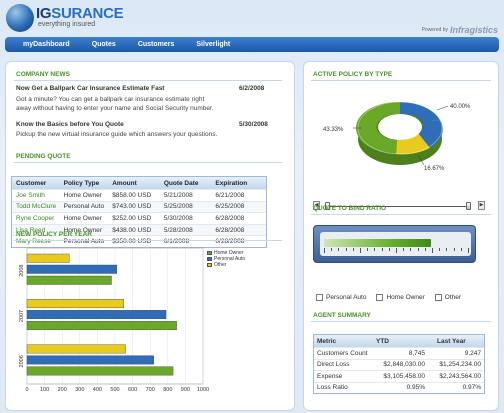 The height and width of the screenshot is (413, 504). What do you see at coordinates (342, 353) in the screenshot?
I see `table-cell: Customers Count` at bounding box center [342, 353].